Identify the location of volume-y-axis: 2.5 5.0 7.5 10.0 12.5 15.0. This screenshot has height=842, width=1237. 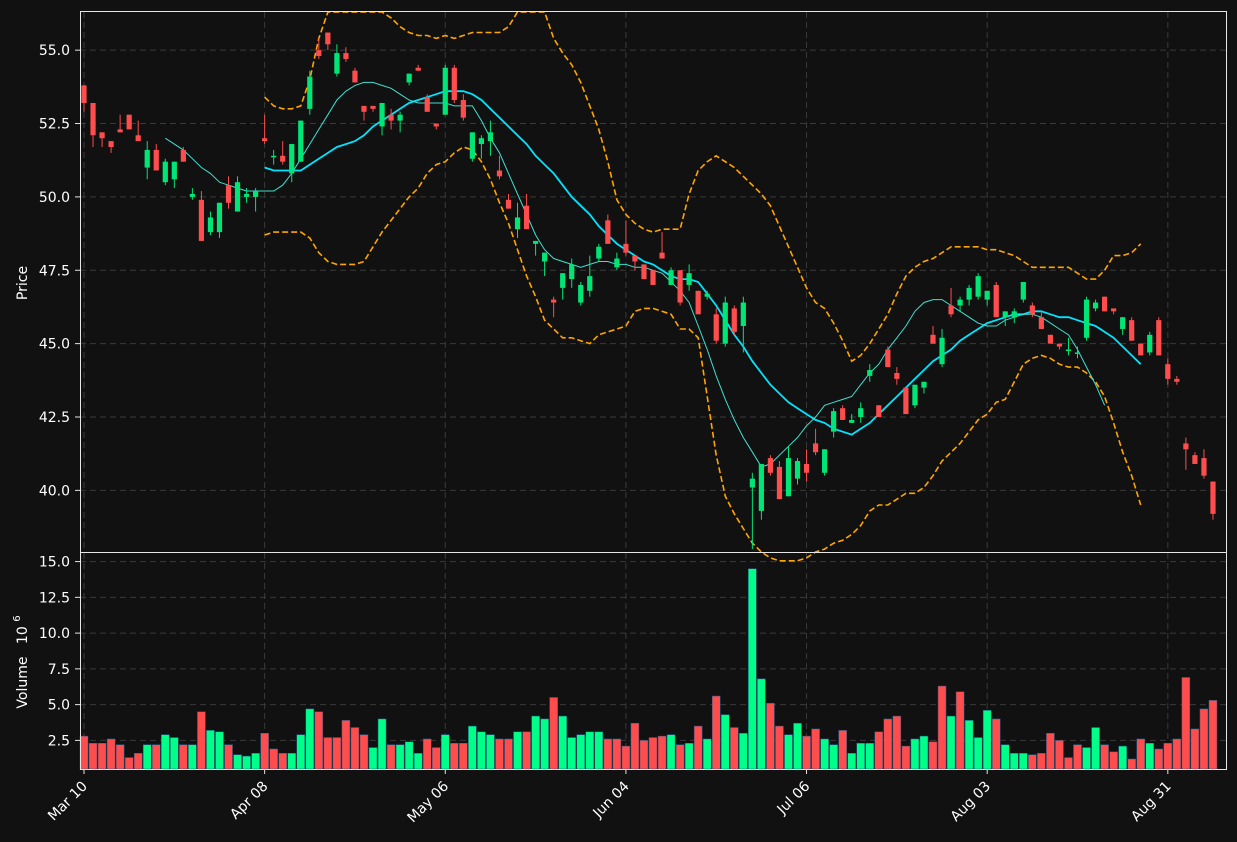
(59, 652).